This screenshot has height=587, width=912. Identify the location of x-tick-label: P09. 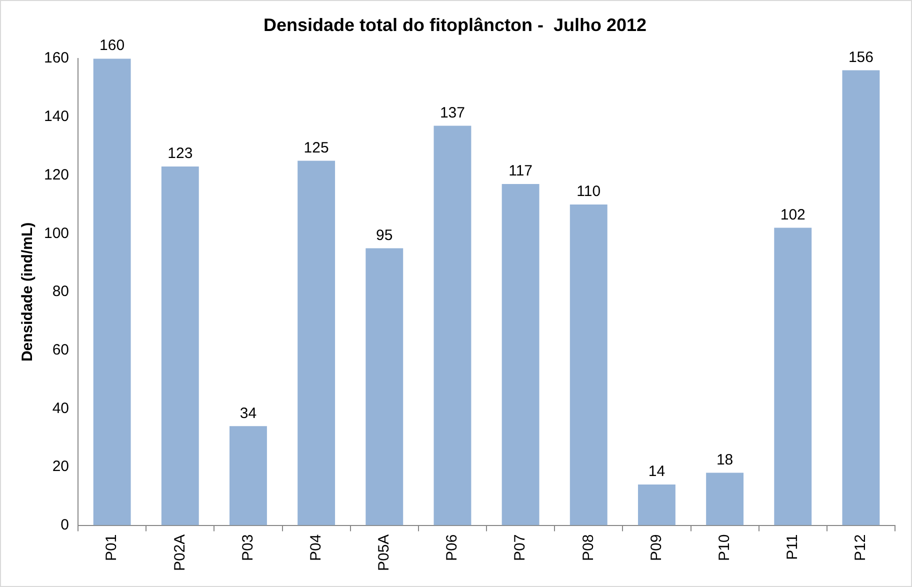
(656, 548).